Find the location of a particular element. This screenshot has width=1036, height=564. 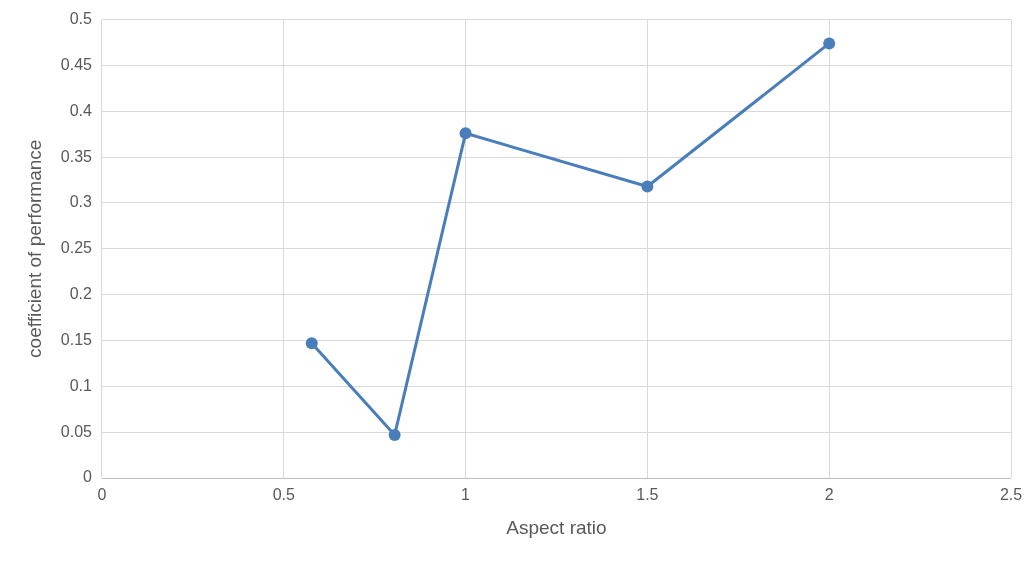

x-tick-label: 0 is located at coordinates (102, 495).